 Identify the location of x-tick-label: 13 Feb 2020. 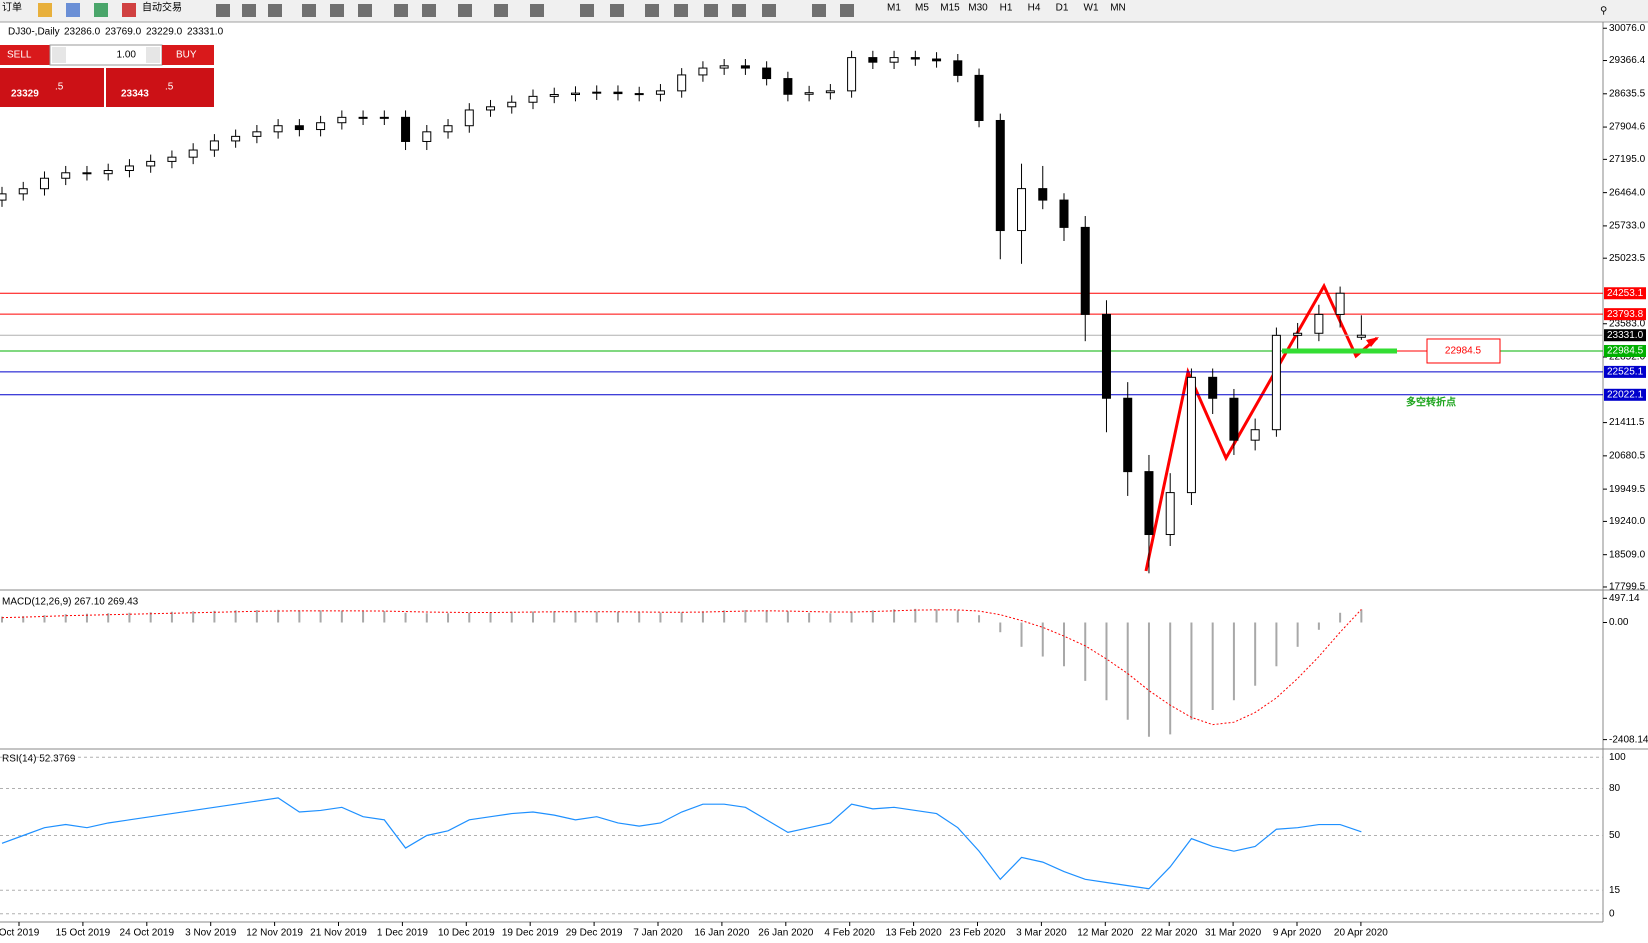
(914, 933).